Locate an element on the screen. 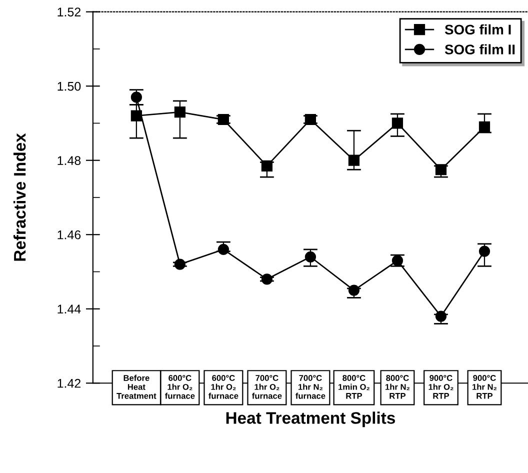  legend-label: SOG film II is located at coordinates (479, 49).